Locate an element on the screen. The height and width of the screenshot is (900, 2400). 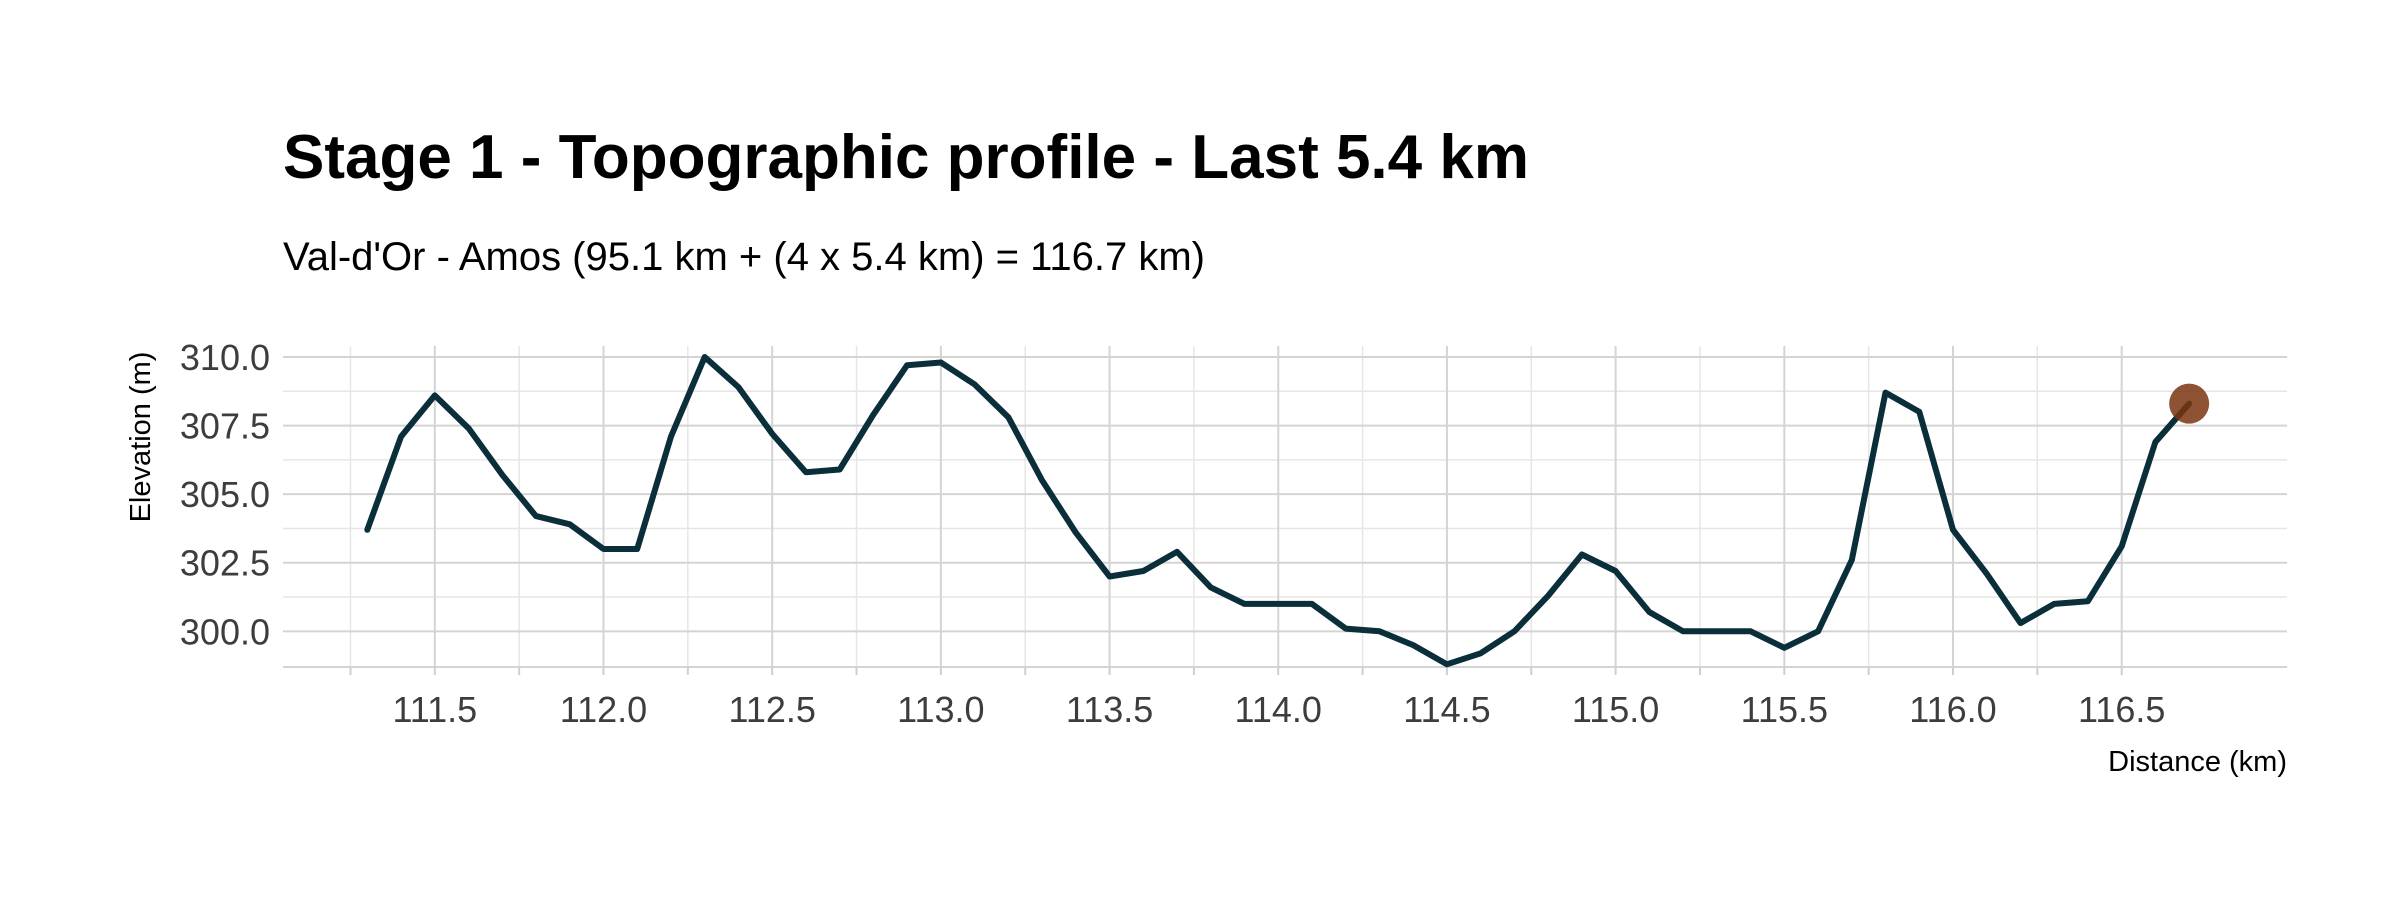
x-tick-label: 112.0 is located at coordinates (603, 709).